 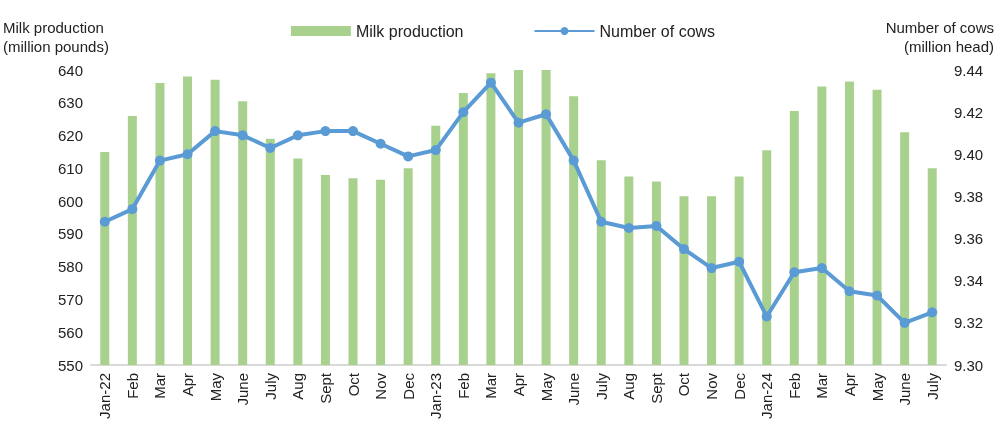 I want to click on y2-tick-label: 9.34, so click(x=969, y=281).